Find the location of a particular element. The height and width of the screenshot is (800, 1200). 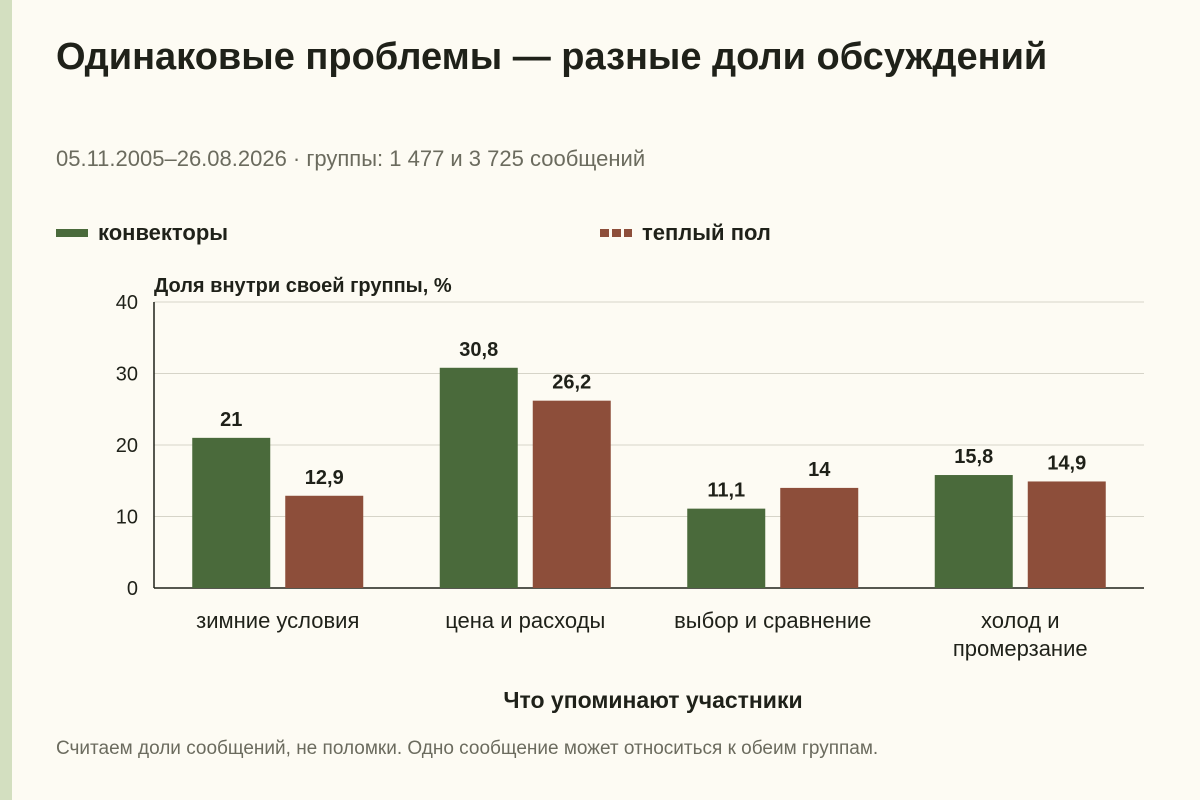

y-tick-label: 40 is located at coordinates (127, 303).